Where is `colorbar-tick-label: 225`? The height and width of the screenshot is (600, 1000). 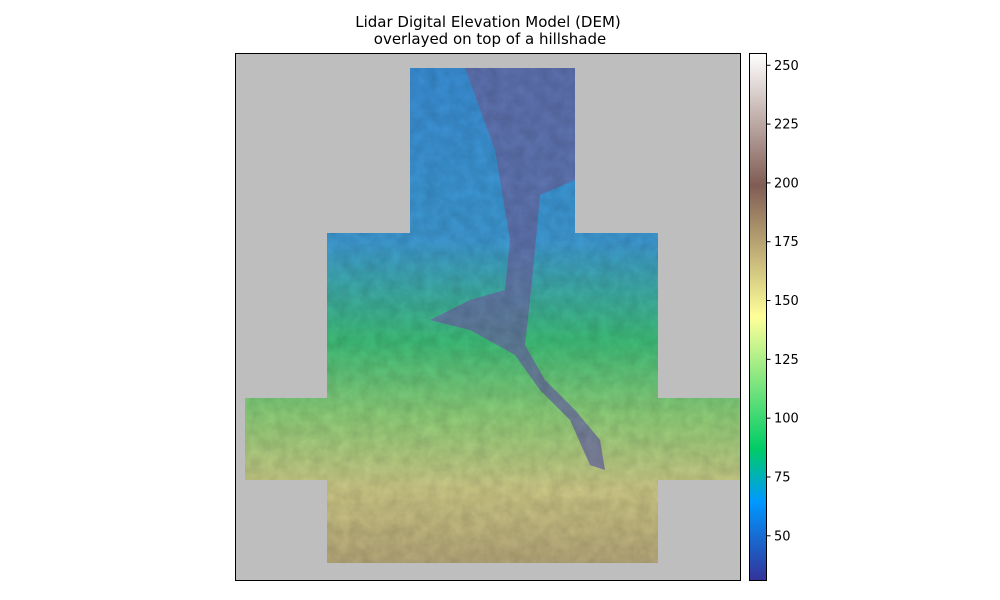 colorbar-tick-label: 225 is located at coordinates (786, 125).